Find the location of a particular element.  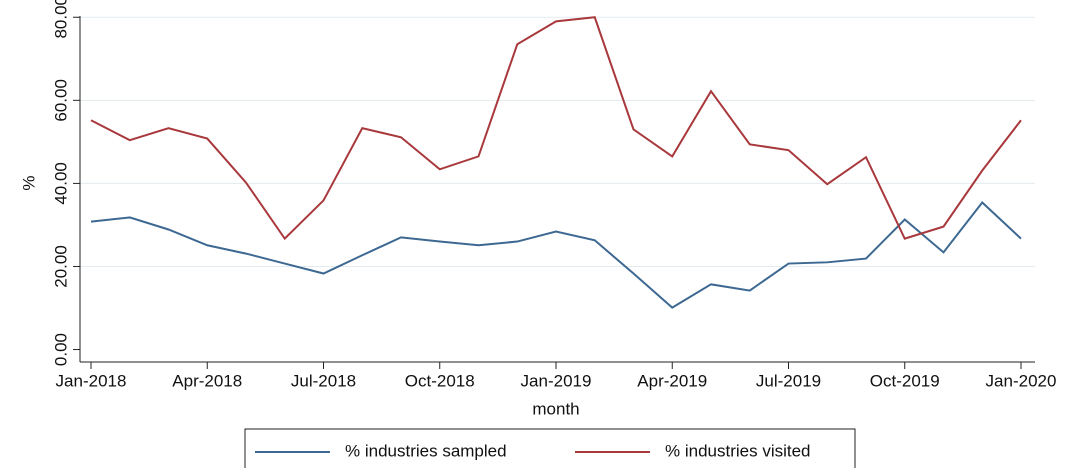

y-tick-label: 40.00 is located at coordinates (60, 183).